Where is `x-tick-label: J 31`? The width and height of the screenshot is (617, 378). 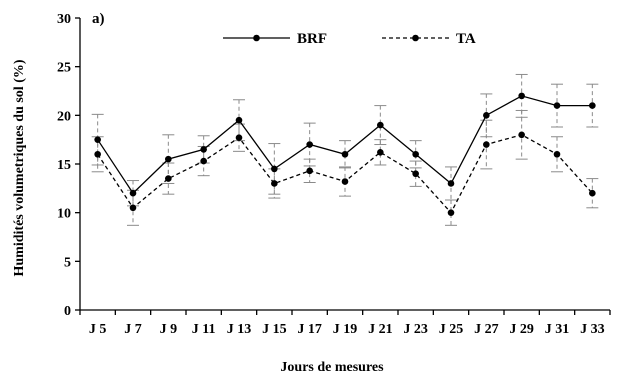 x-tick-label: J 31 is located at coordinates (557, 329).